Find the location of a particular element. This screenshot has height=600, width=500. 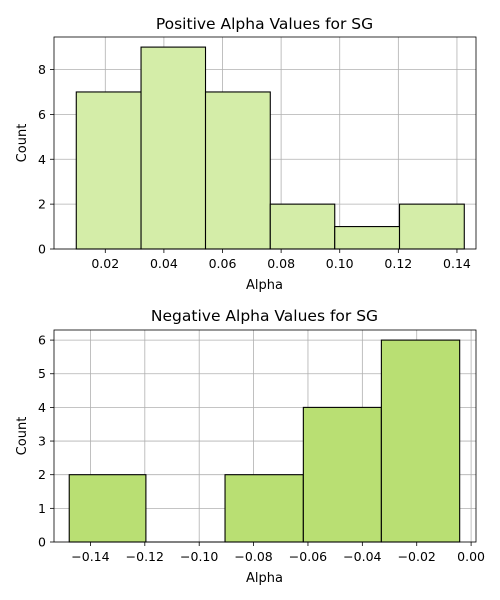

x-tick-label: −0.02 is located at coordinates (417, 556).